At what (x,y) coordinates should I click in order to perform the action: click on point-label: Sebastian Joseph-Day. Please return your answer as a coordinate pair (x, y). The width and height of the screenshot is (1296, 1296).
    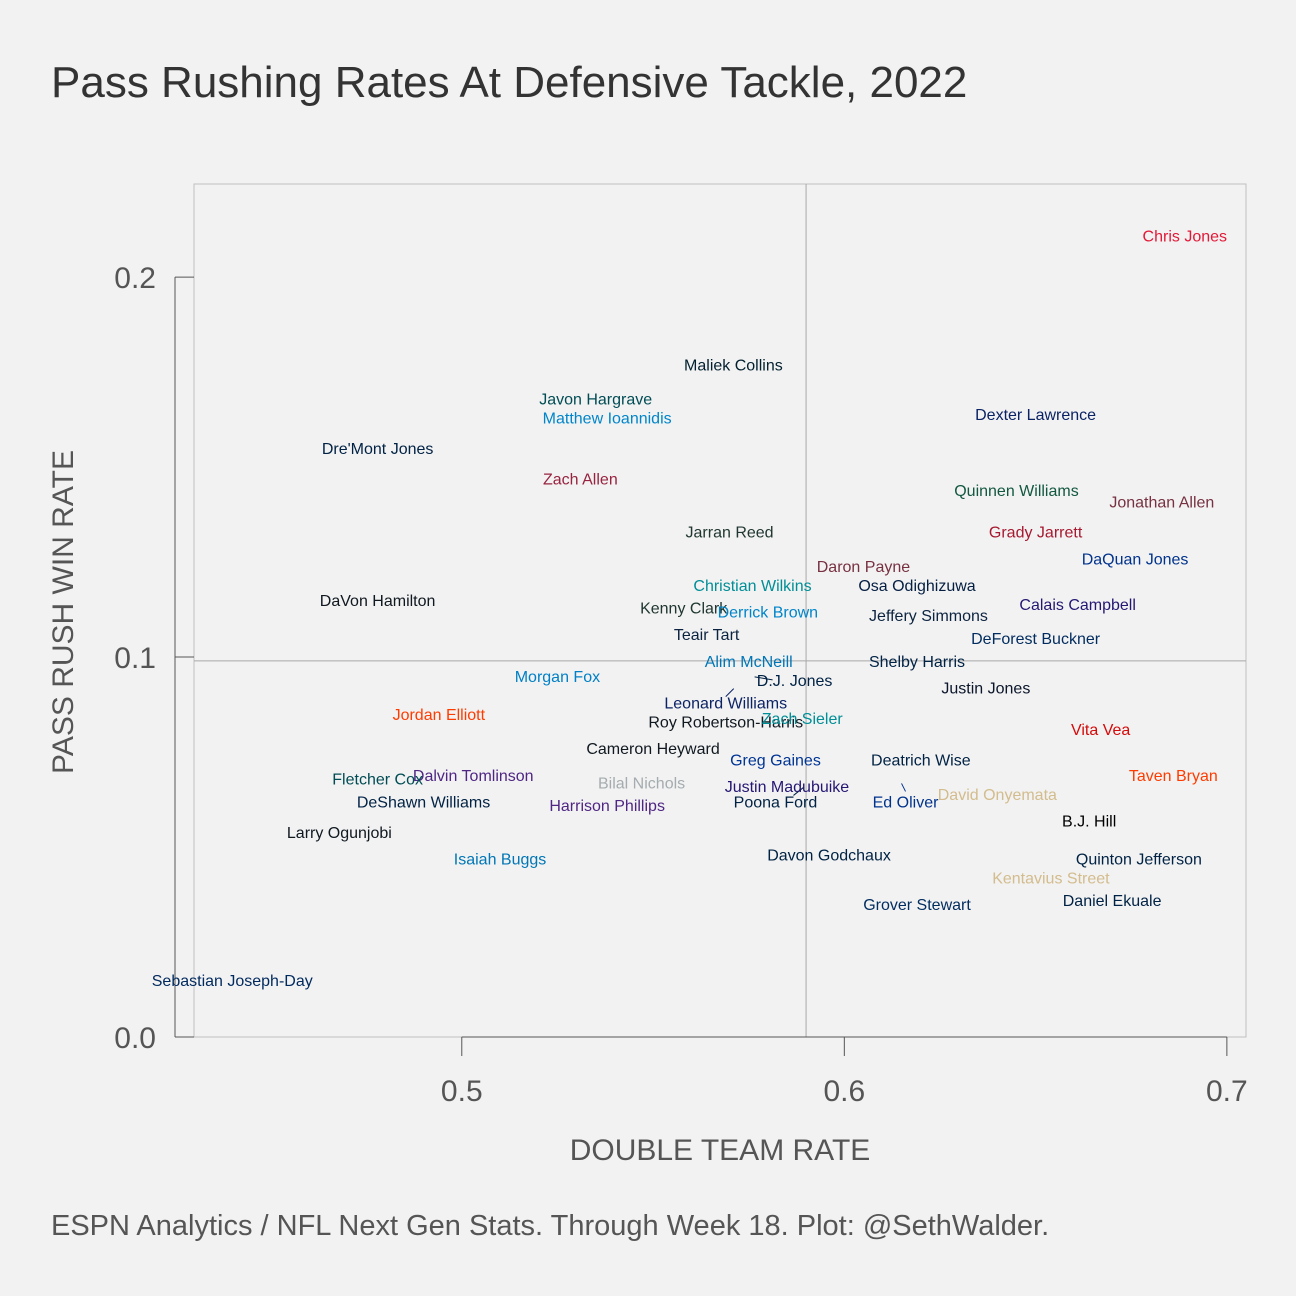
    Looking at the image, I should click on (232, 981).